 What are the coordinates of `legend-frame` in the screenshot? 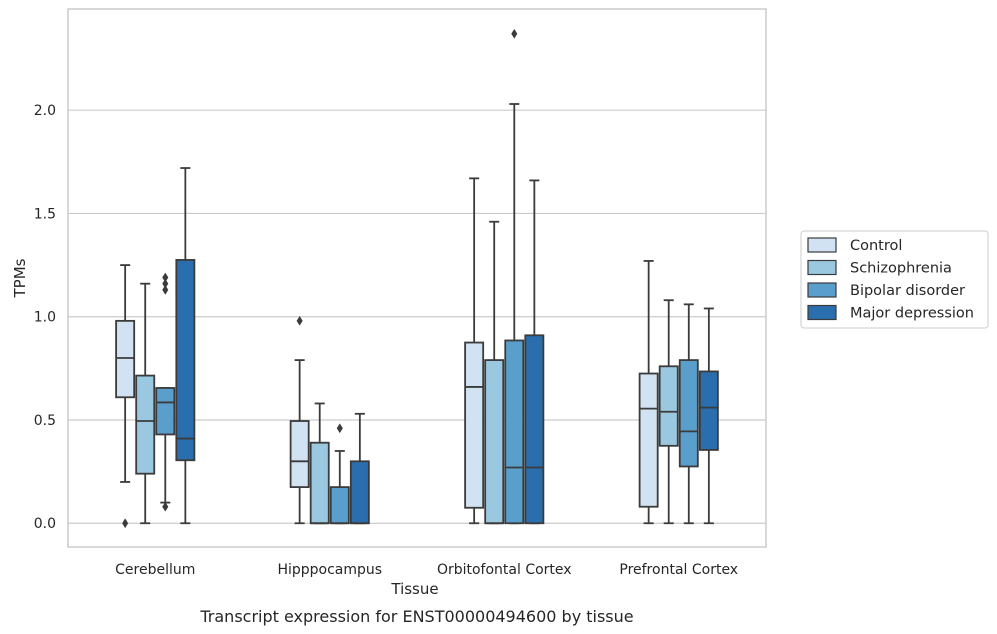 It's located at (894, 279).